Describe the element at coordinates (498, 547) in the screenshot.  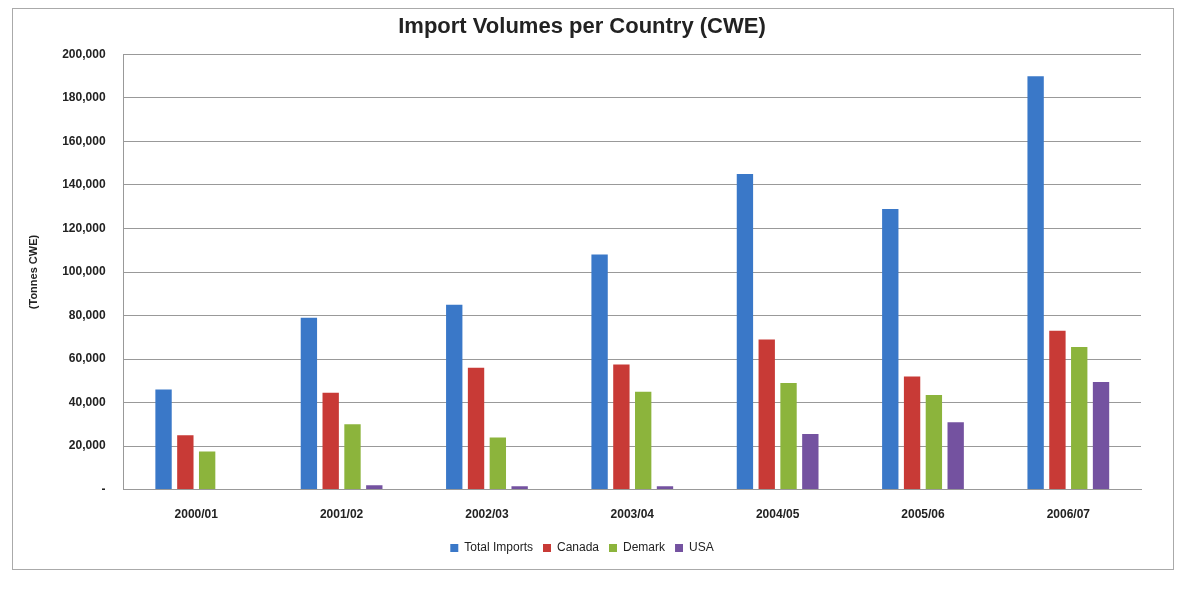
I see `legend-label: Total Imports` at that location.